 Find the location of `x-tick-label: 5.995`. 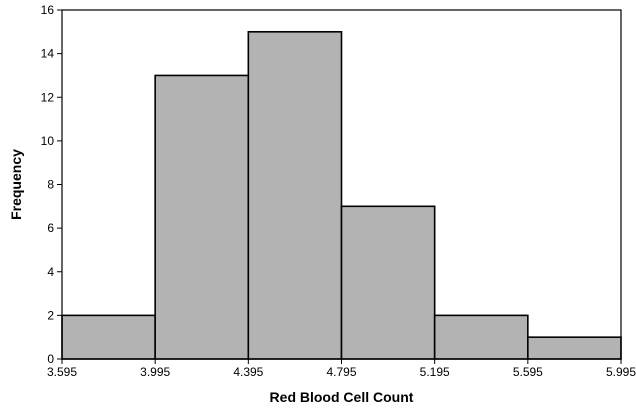

x-tick-label: 5.995 is located at coordinates (621, 372).